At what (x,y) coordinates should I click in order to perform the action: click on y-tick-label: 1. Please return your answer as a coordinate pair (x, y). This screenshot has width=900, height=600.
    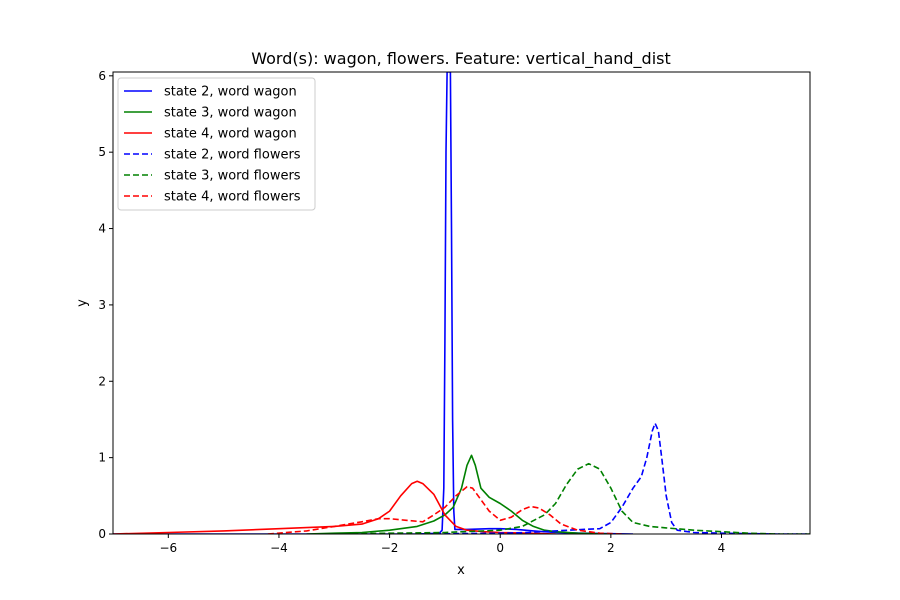
    Looking at the image, I should click on (102, 458).